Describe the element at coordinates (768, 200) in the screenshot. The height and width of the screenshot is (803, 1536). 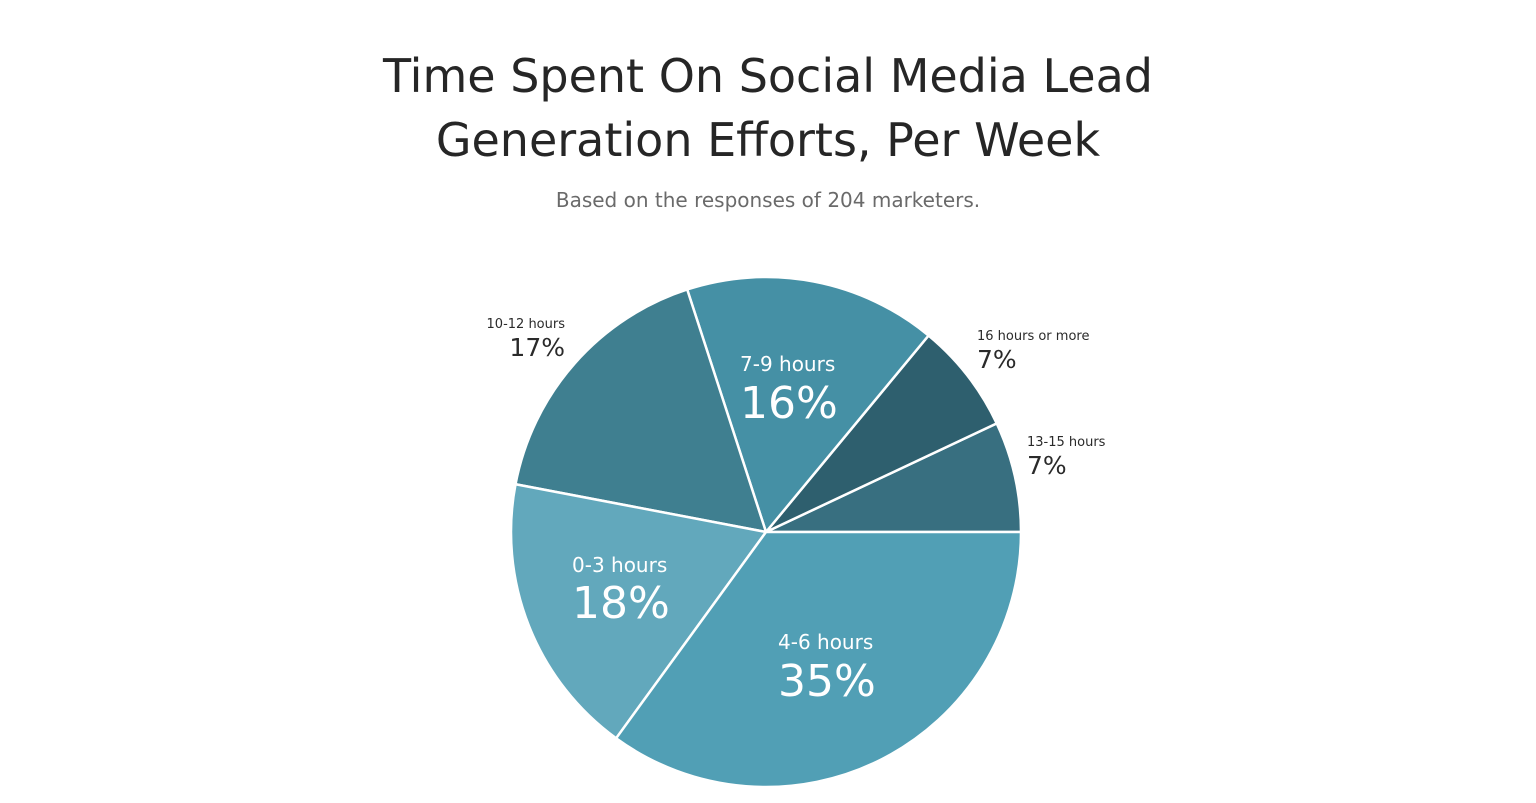
I see `chart-subtitle: Based on the responses of 204 marketers.` at that location.